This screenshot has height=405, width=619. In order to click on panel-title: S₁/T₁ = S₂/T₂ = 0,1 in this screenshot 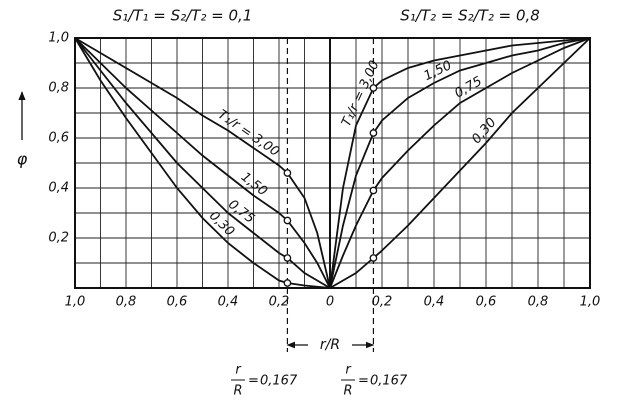, I will do `click(183, 16)`.